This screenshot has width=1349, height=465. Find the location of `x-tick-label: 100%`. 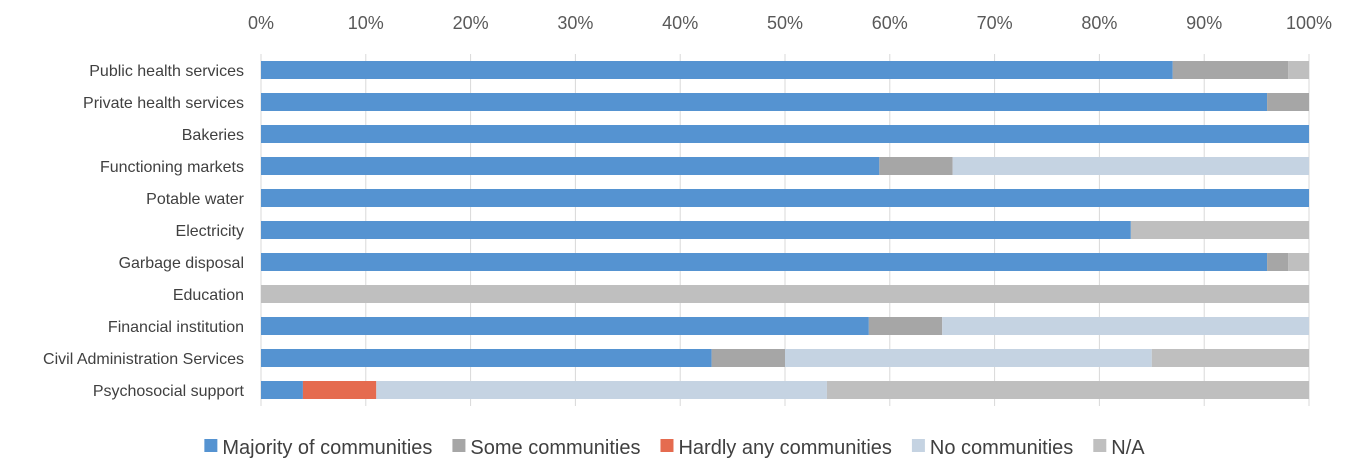

x-tick-label: 100% is located at coordinates (1309, 23).